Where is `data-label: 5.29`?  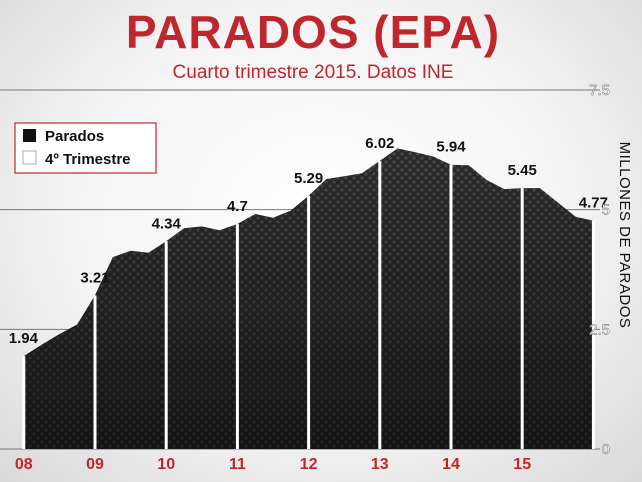
data-label: 5.29 is located at coordinates (308, 178).